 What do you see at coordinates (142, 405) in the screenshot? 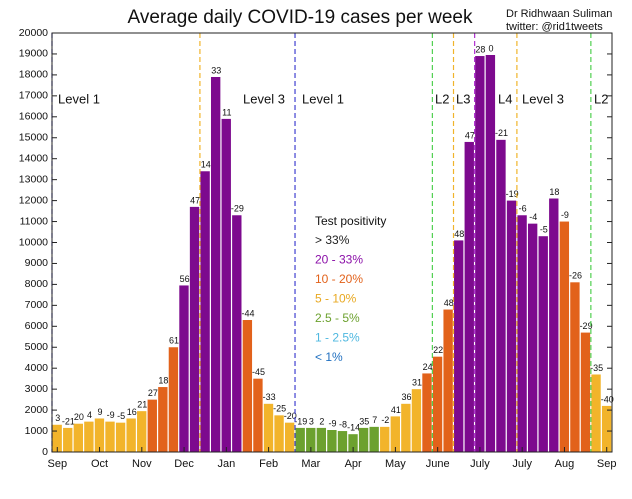
I see `change-label: 21` at bounding box center [142, 405].